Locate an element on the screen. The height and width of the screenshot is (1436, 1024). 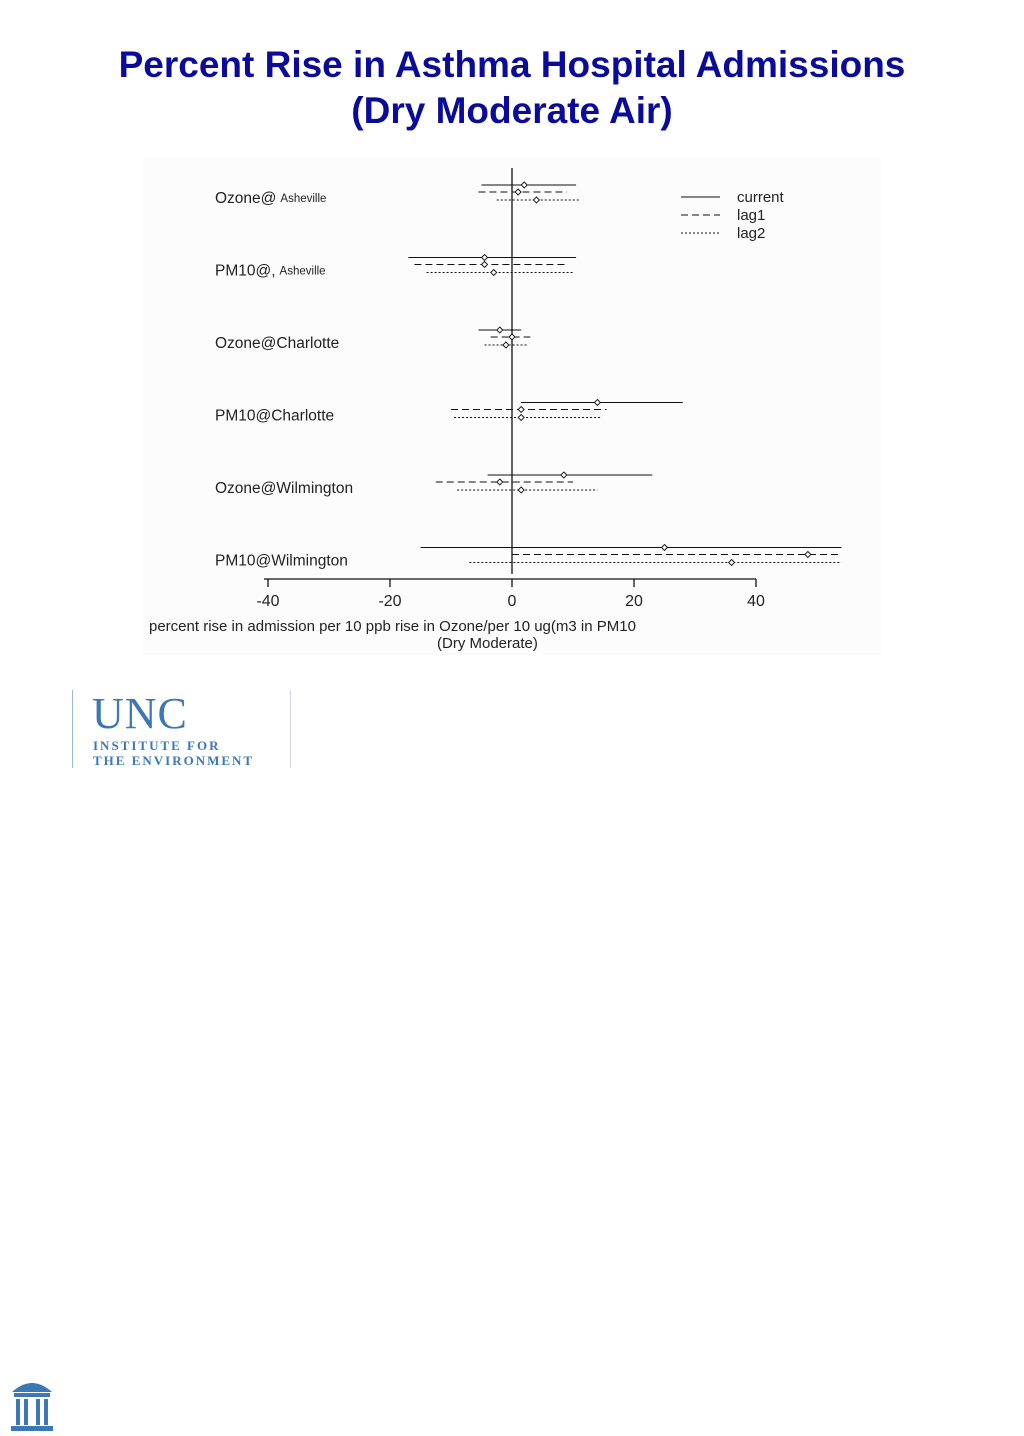
row-5-current-point is located at coordinates (664, 547).